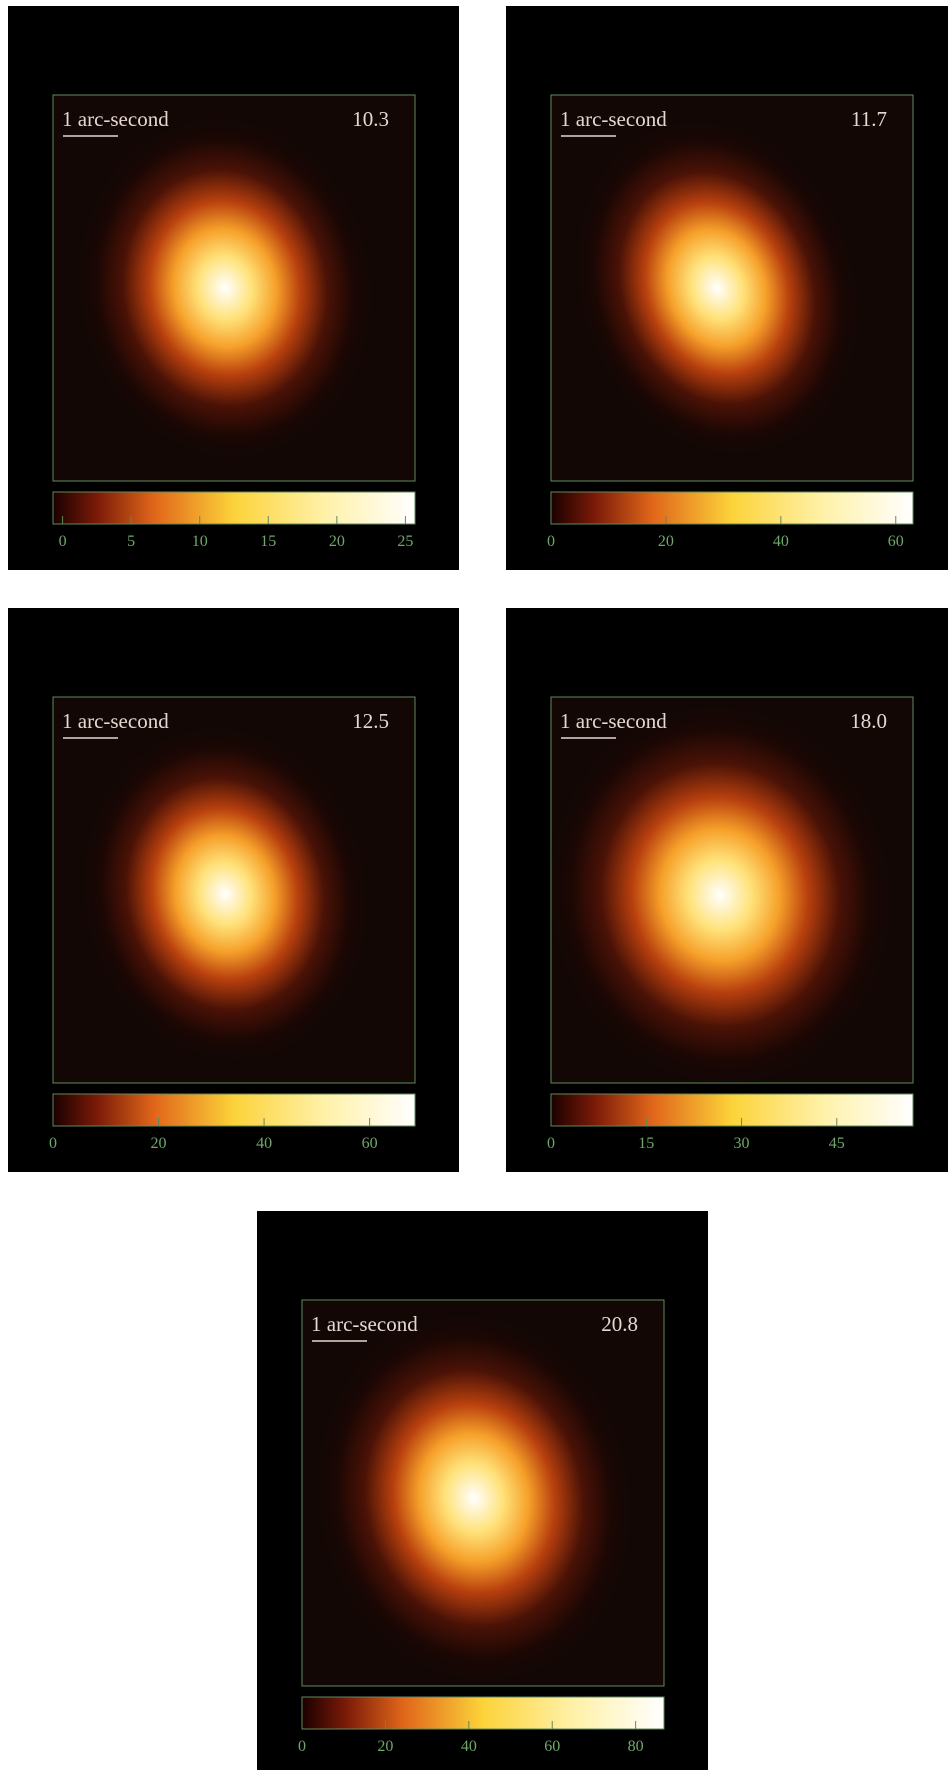 The image size is (948, 1770). Describe the element at coordinates (837, 1143) in the screenshot. I see `colorbar-tick-label: 45` at that location.